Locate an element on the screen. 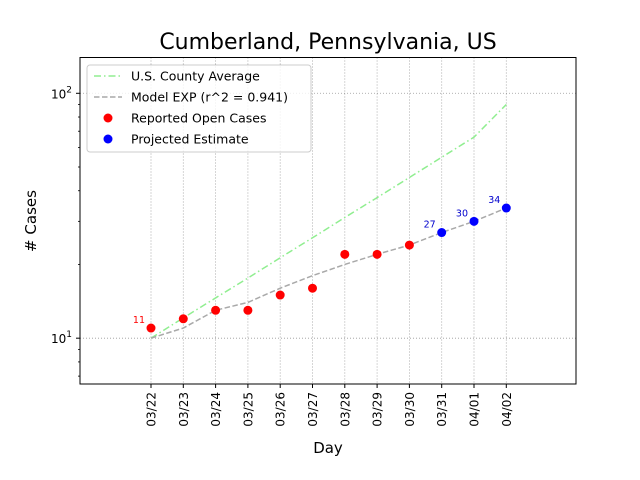 This screenshot has width=640, height=480. legend-box is located at coordinates (199, 108).